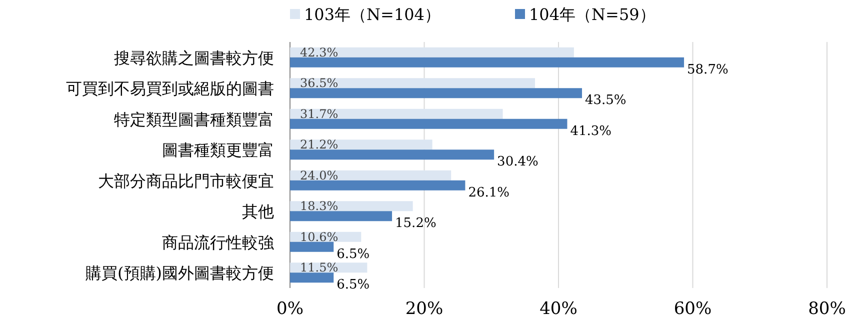 The width and height of the screenshot is (857, 326). Describe the element at coordinates (372, 14) in the screenshot. I see `legend-label: 103年（N=104）` at that location.